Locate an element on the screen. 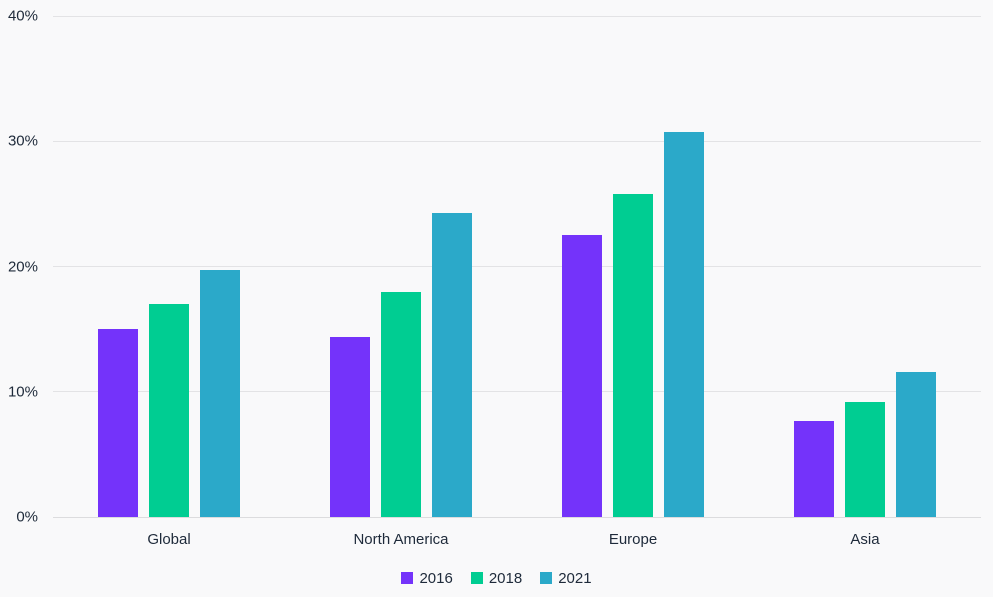 This screenshot has height=597, width=993. legend-label: 2021 is located at coordinates (575, 578).